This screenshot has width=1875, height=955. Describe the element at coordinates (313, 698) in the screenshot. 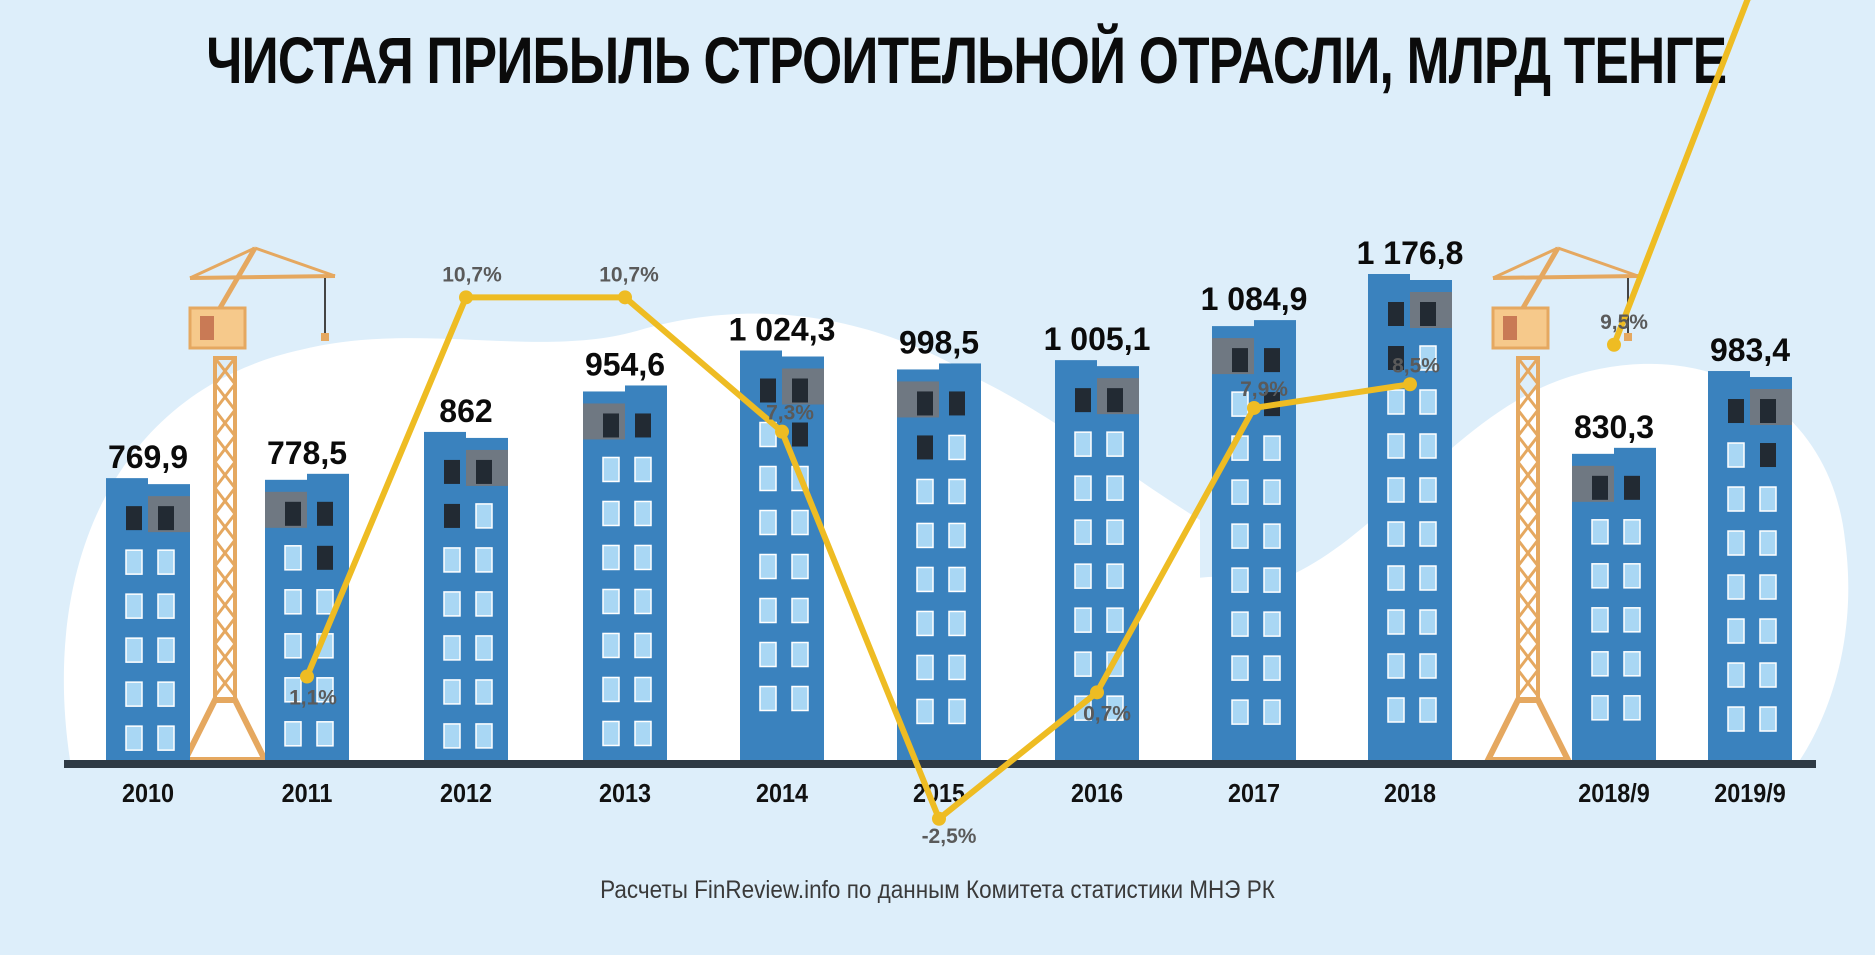

I see `percent-label: 1,1%` at that location.